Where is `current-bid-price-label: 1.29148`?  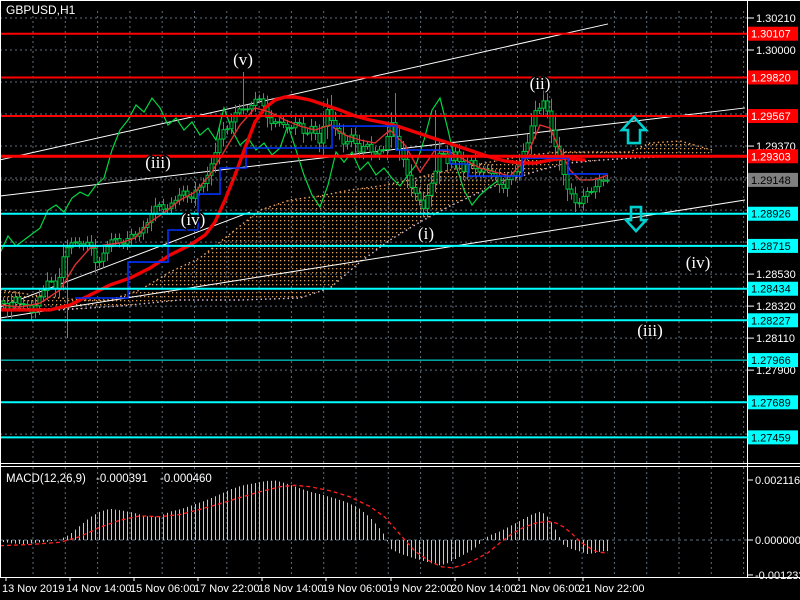 current-bid-price-label: 1.29148 is located at coordinates (771, 181).